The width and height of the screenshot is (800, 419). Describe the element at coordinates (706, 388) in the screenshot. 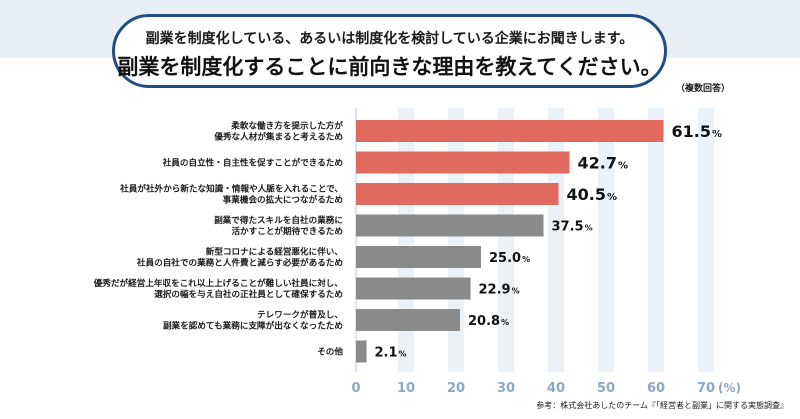

I see `x-tick-label: 70` at that location.